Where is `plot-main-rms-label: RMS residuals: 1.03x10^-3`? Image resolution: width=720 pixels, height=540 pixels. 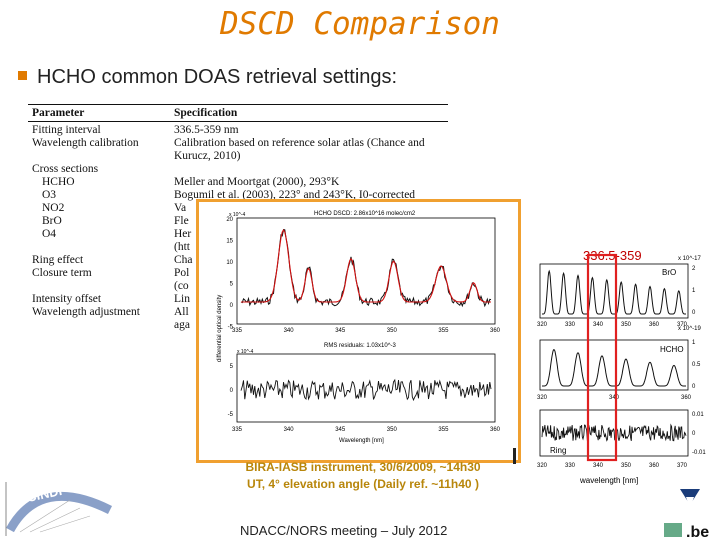
plot-main-rms-label: RMS residuals: 1.03x10^-3 is located at coordinates (360, 346).